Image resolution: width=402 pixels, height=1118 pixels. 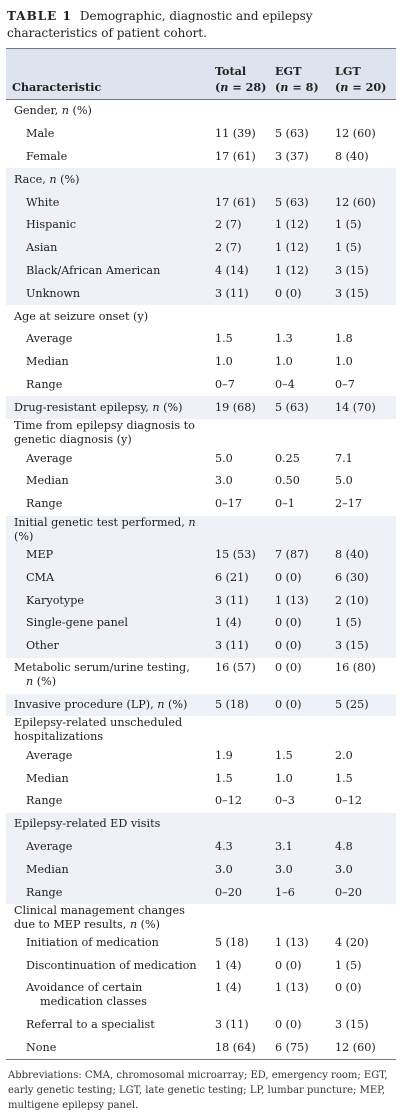 I want to click on egt-value: 1 (12), so click(x=292, y=225).